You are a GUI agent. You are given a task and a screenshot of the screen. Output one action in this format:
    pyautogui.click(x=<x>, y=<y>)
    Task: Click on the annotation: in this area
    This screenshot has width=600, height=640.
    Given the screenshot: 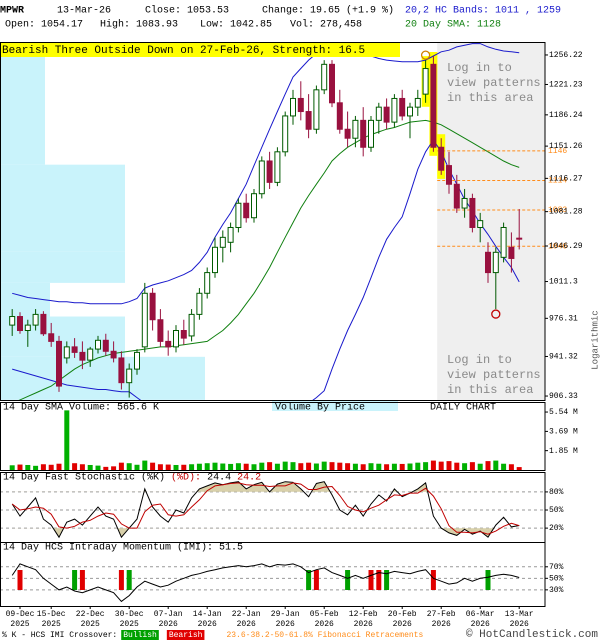 What is the action you would take?
    pyautogui.click(x=490, y=390)
    